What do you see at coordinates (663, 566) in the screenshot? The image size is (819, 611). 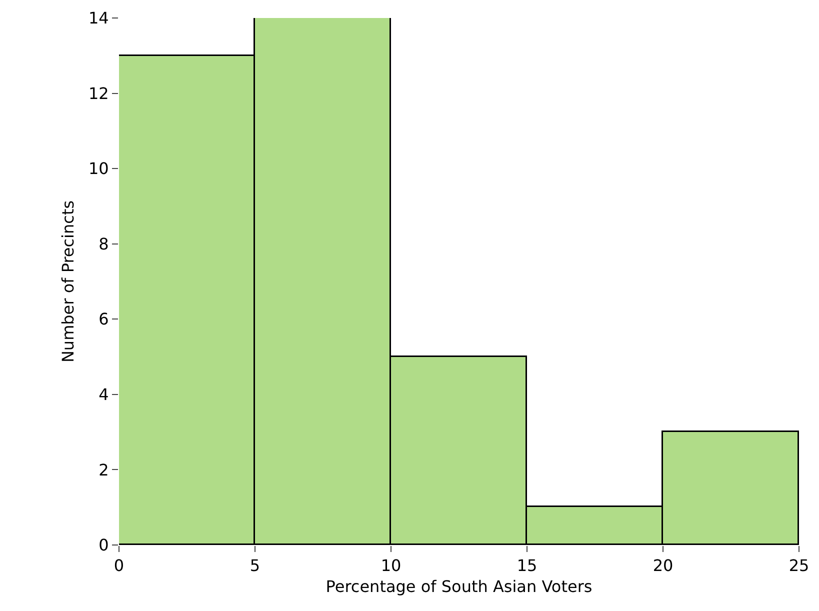 I see `x-tick-label: 20` at bounding box center [663, 566].